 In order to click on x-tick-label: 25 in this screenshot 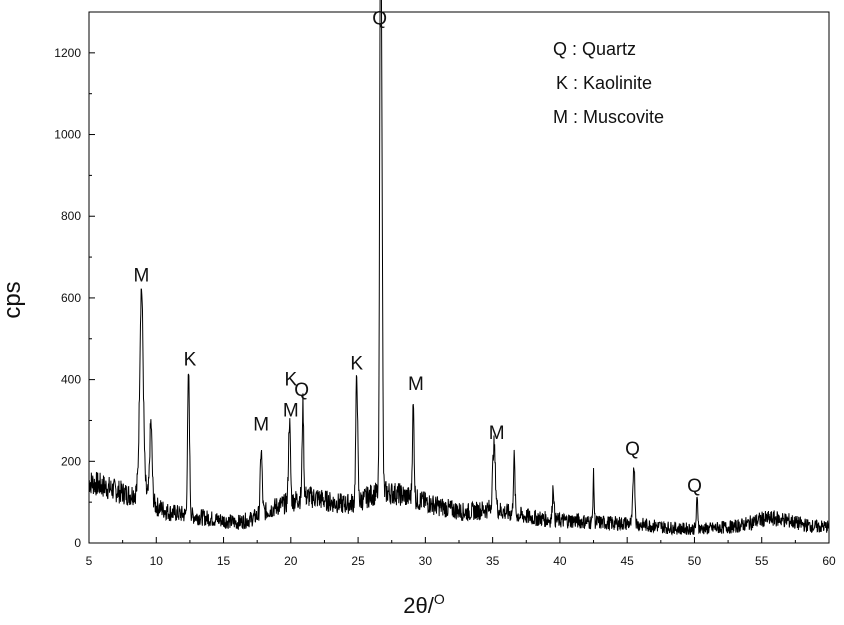, I will do `click(358, 561)`.